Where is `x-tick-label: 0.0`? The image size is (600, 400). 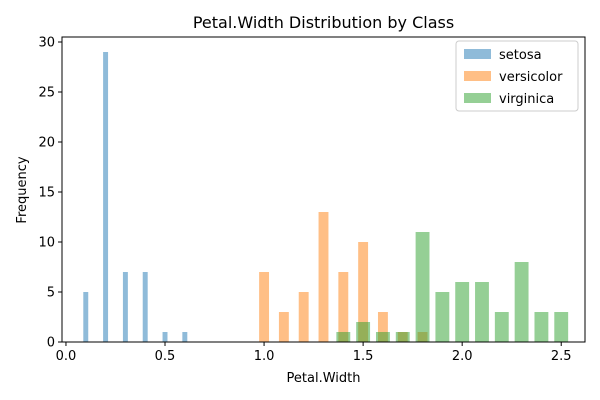
x-tick-label: 0.0 is located at coordinates (66, 356).